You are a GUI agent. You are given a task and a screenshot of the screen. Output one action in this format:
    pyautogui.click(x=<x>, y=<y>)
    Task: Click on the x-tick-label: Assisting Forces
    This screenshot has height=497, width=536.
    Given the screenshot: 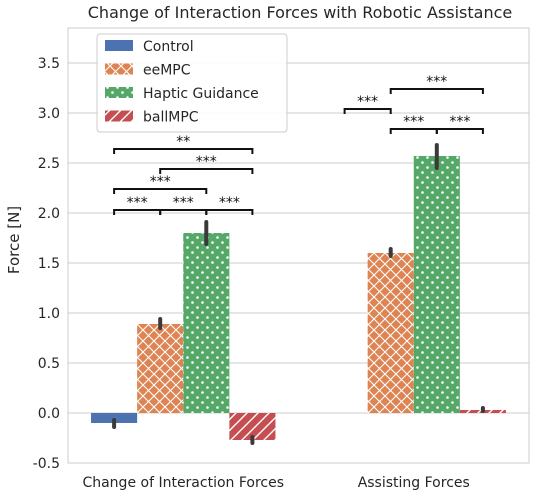 What is the action you would take?
    pyautogui.click(x=414, y=483)
    